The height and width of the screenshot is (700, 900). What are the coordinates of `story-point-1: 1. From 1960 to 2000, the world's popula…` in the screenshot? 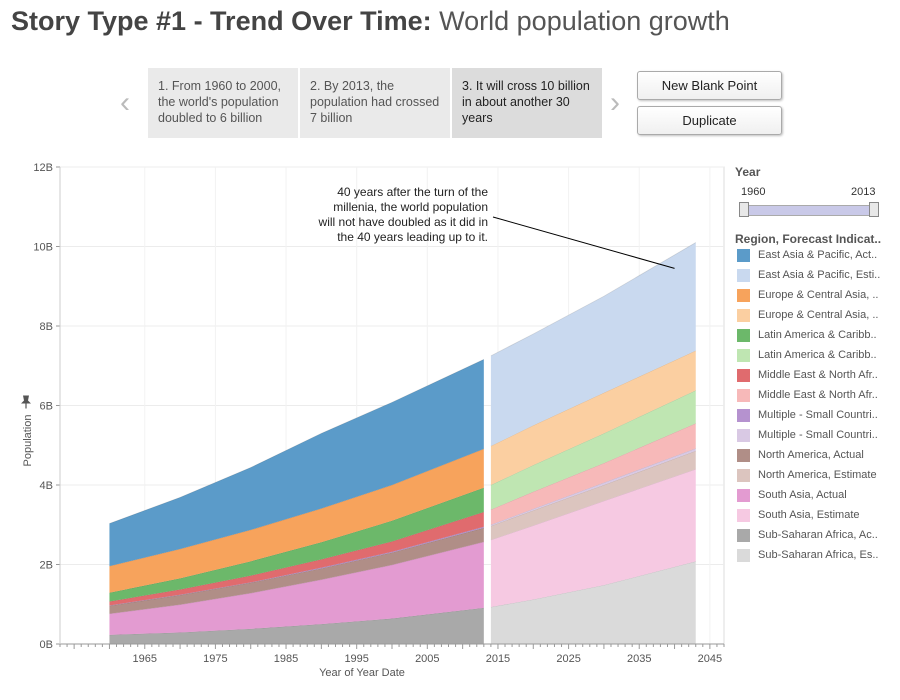 It's located at (223, 103).